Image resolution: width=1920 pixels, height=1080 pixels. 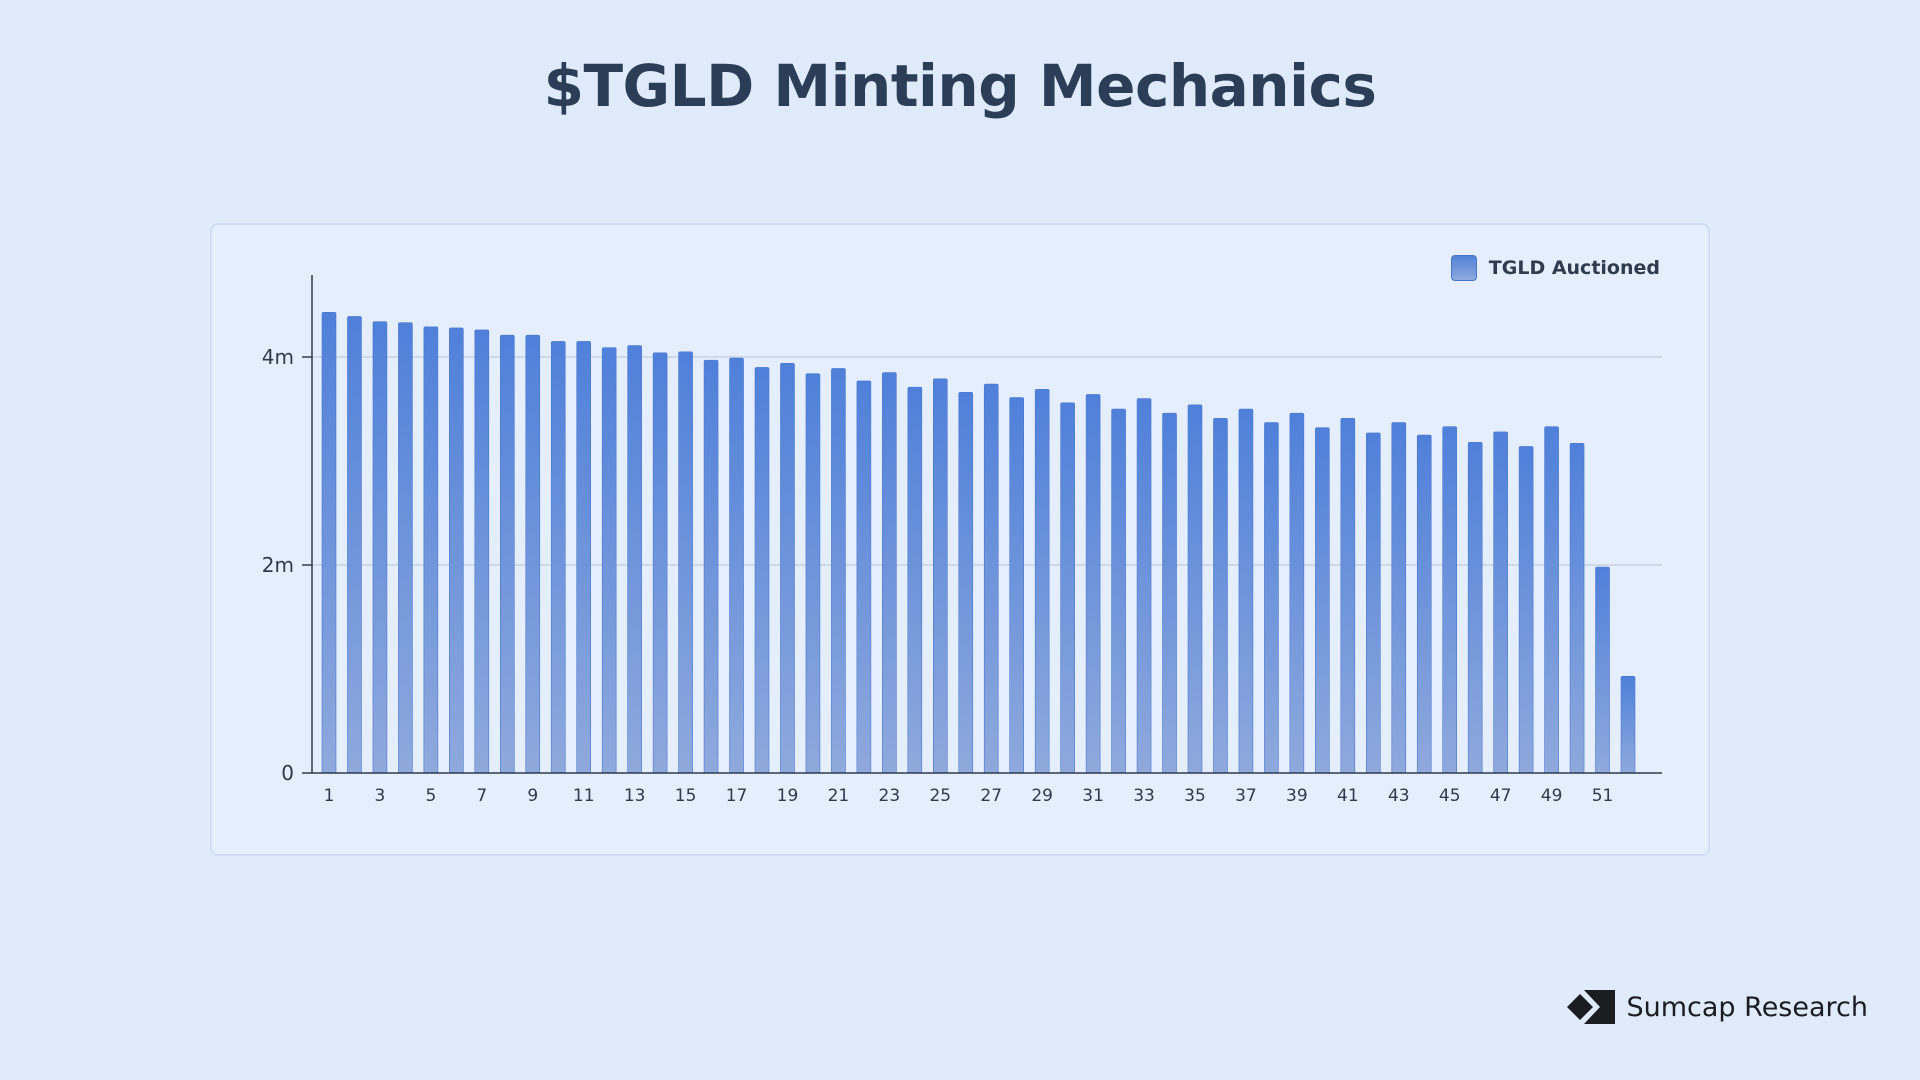 What do you see at coordinates (635, 796) in the screenshot?
I see `x-tick-label: 13` at bounding box center [635, 796].